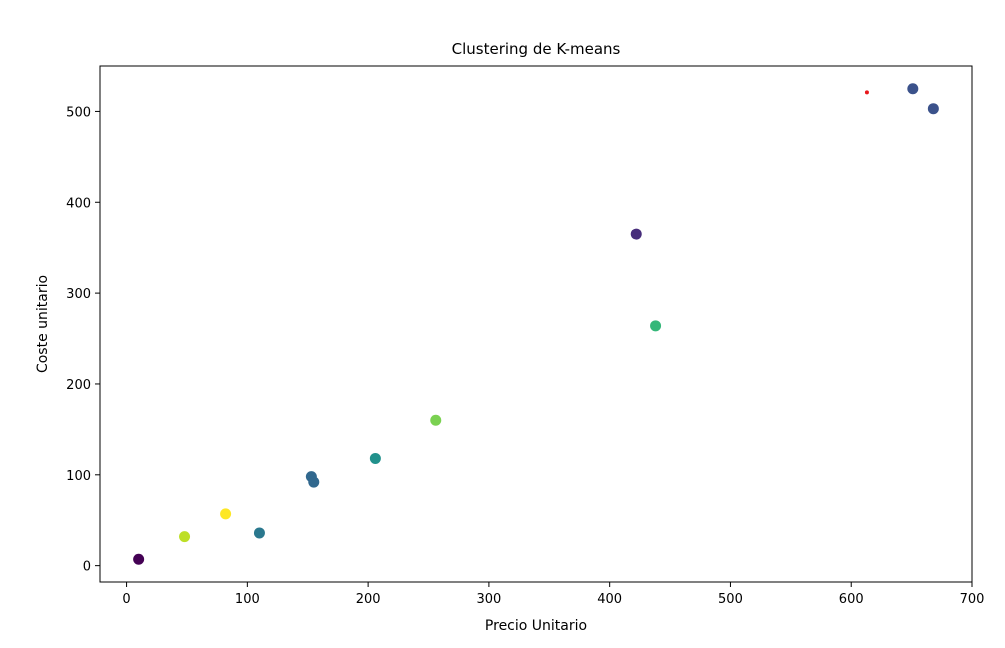  I want to click on centroid-point, so click(866, 92).